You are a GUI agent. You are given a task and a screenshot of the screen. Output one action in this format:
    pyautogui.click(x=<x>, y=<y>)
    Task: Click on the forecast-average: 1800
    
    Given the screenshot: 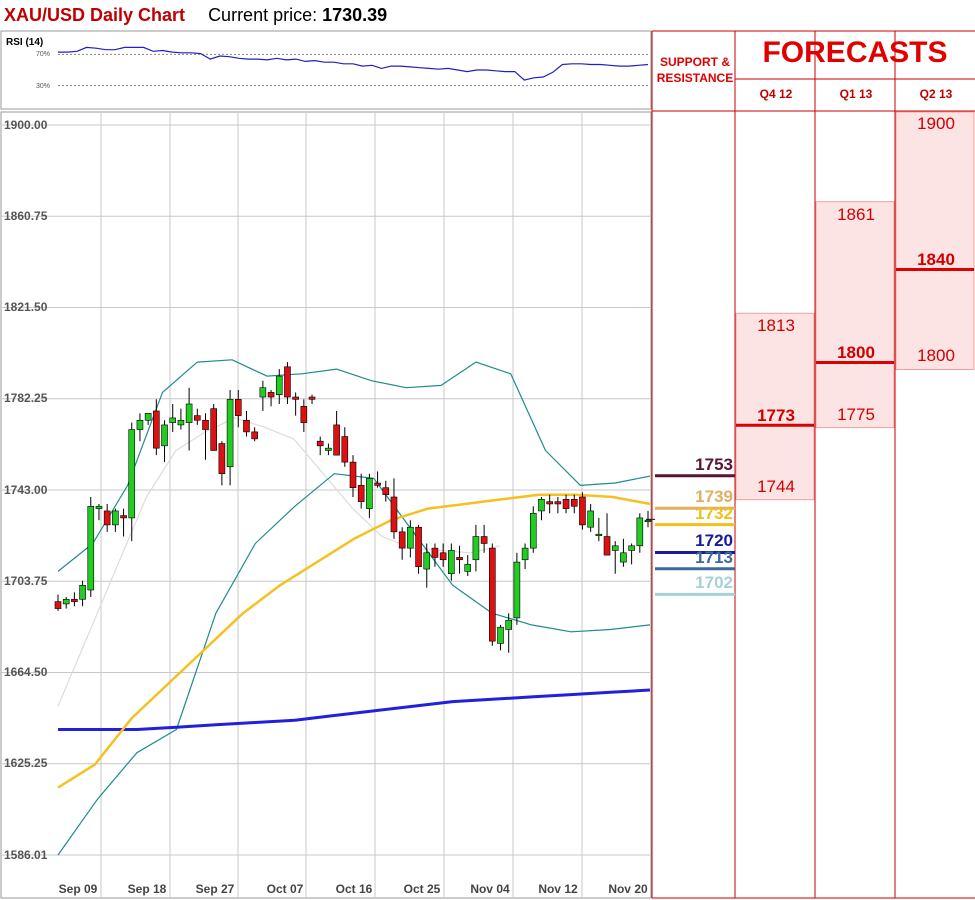 What is the action you would take?
    pyautogui.click(x=856, y=353)
    